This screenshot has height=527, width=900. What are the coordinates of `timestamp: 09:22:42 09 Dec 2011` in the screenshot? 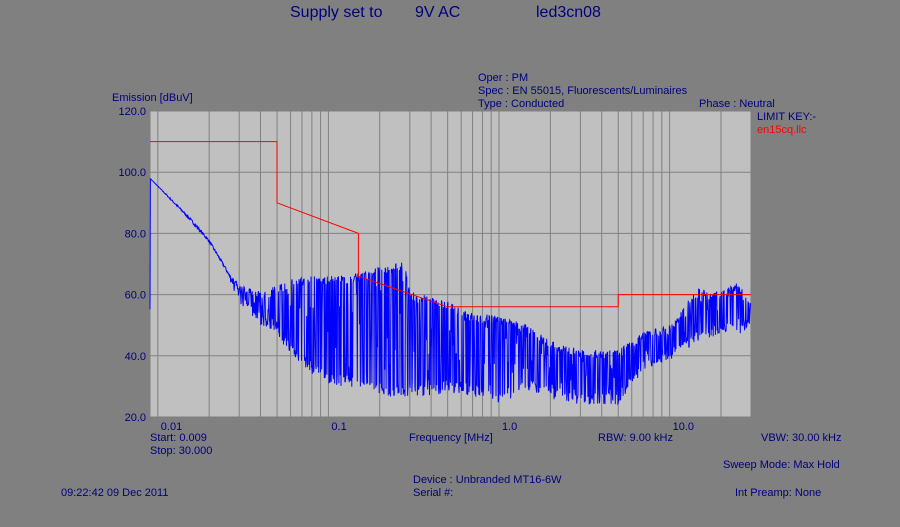 It's located at (115, 493).